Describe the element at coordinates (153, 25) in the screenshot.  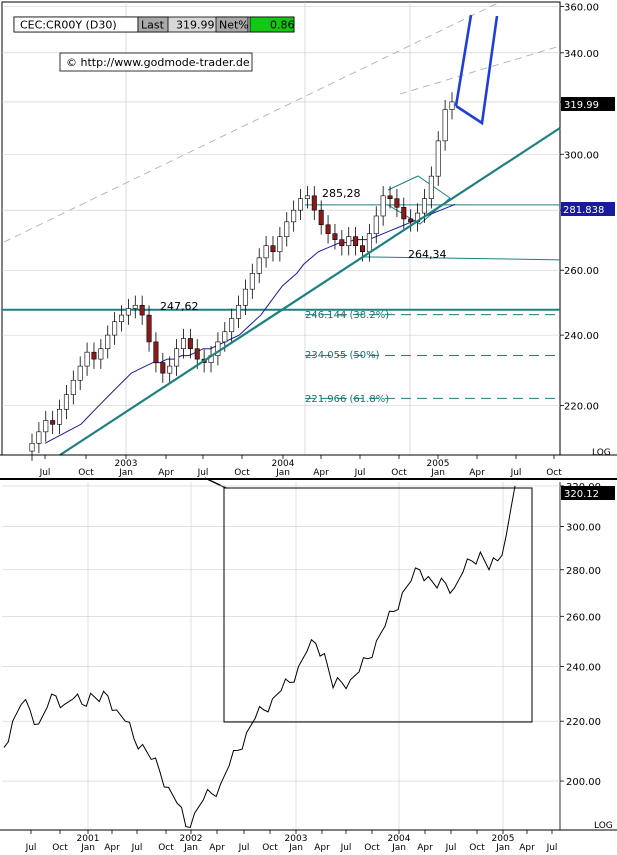
I see `last-label: Last` at that location.